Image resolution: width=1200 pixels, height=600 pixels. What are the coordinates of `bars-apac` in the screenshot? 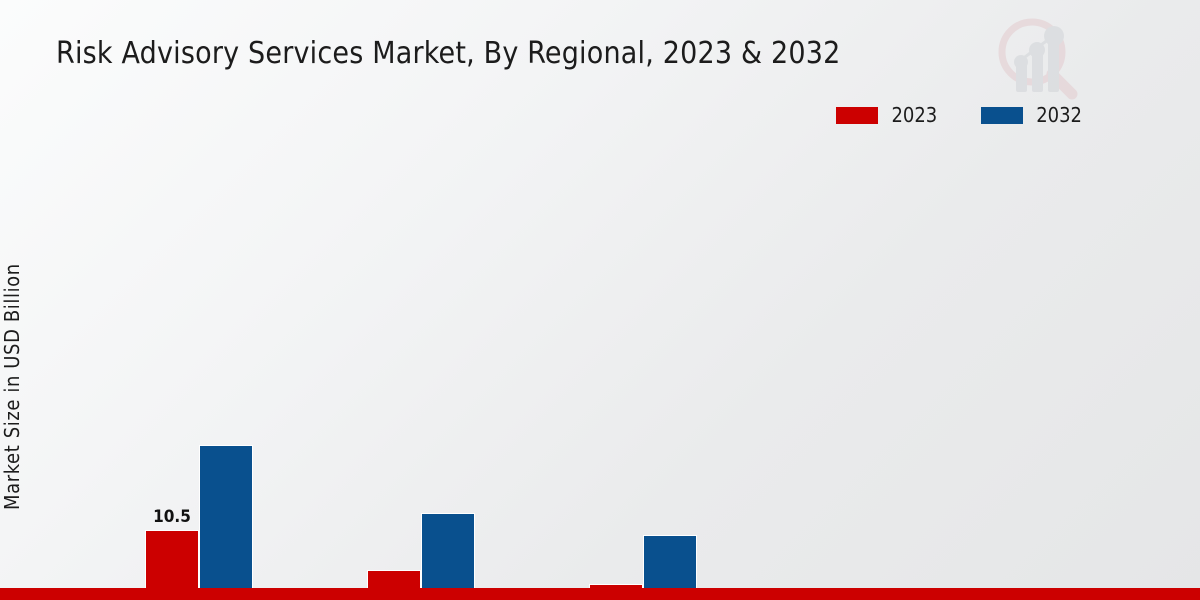 It's located at (643, 370).